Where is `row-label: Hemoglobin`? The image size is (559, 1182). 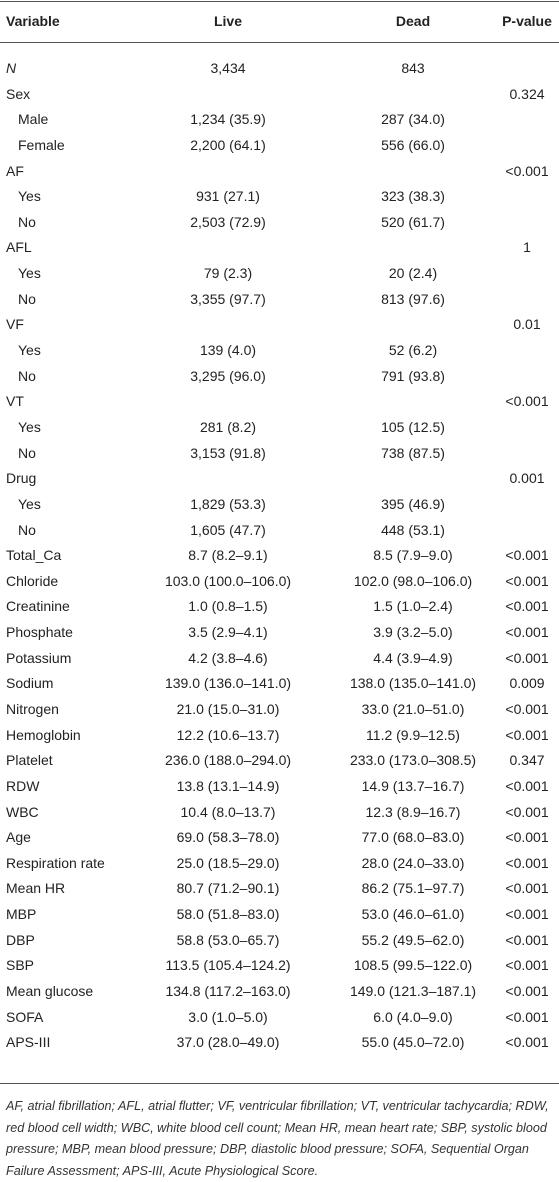
row-label: Hemoglobin is located at coordinates (43, 734).